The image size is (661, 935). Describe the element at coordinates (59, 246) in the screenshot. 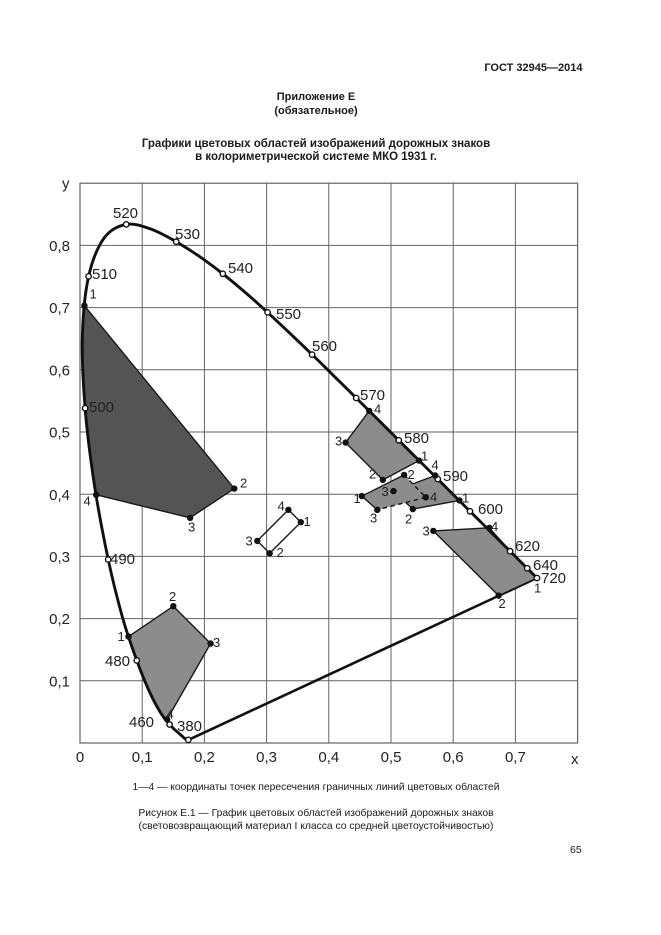

I see `svg-text: 0,8` at that location.